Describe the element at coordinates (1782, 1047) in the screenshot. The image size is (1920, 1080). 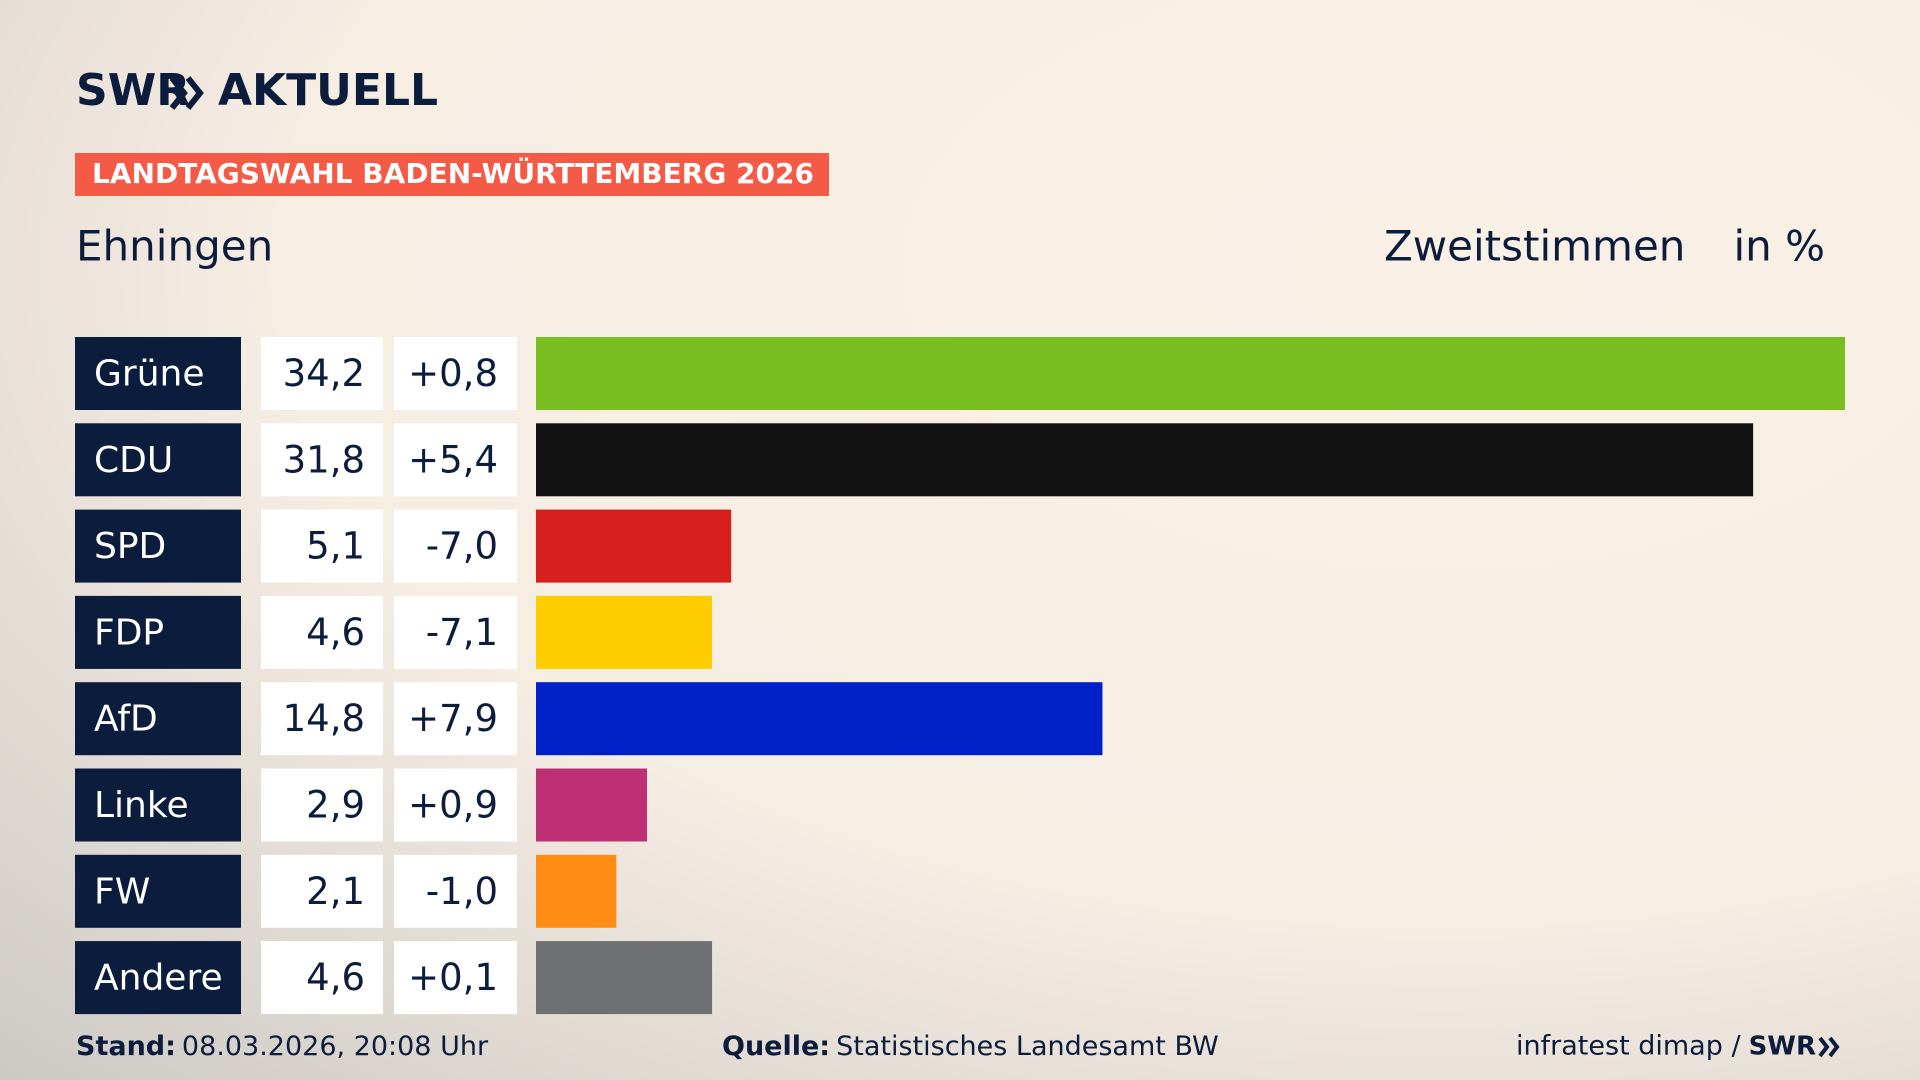
I see `credit-brand: SWR` at that location.